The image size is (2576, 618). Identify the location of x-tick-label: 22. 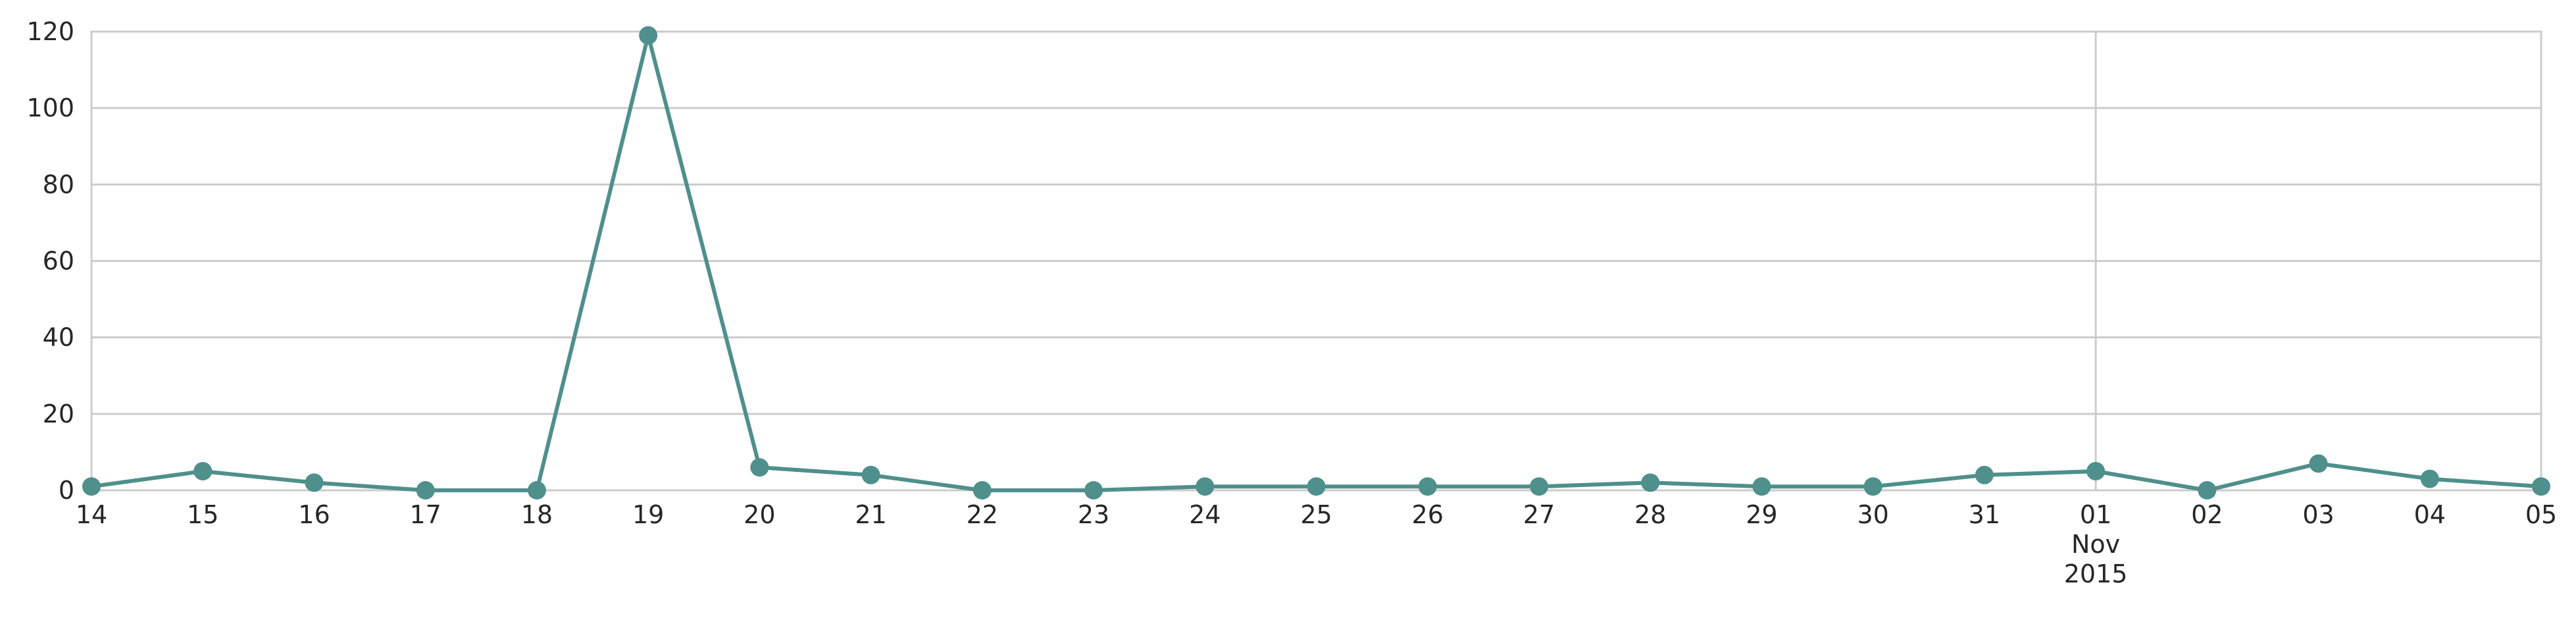
(982, 514).